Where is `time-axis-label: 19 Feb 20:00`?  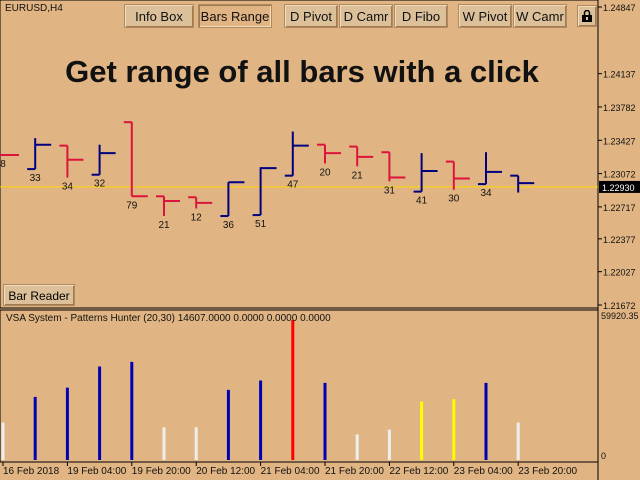
time-axis-label: 19 Feb 20:00 is located at coordinates (161, 471).